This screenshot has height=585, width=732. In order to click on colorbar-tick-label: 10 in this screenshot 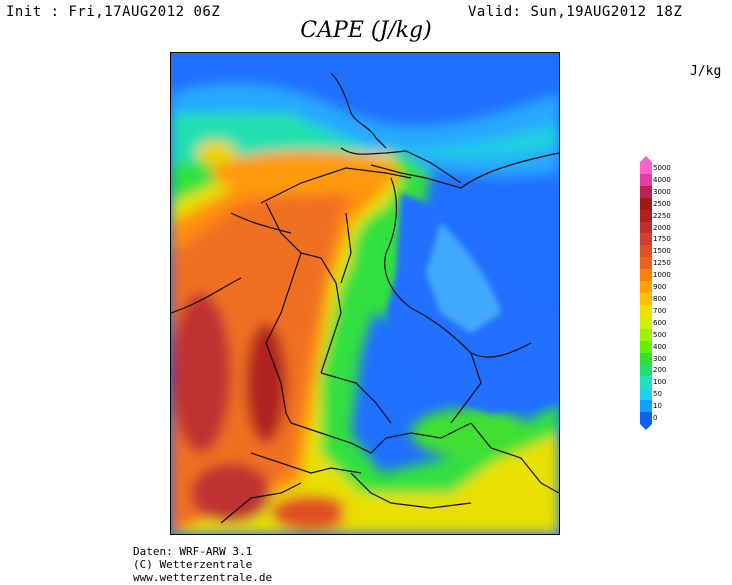, I will do `click(657, 406)`.